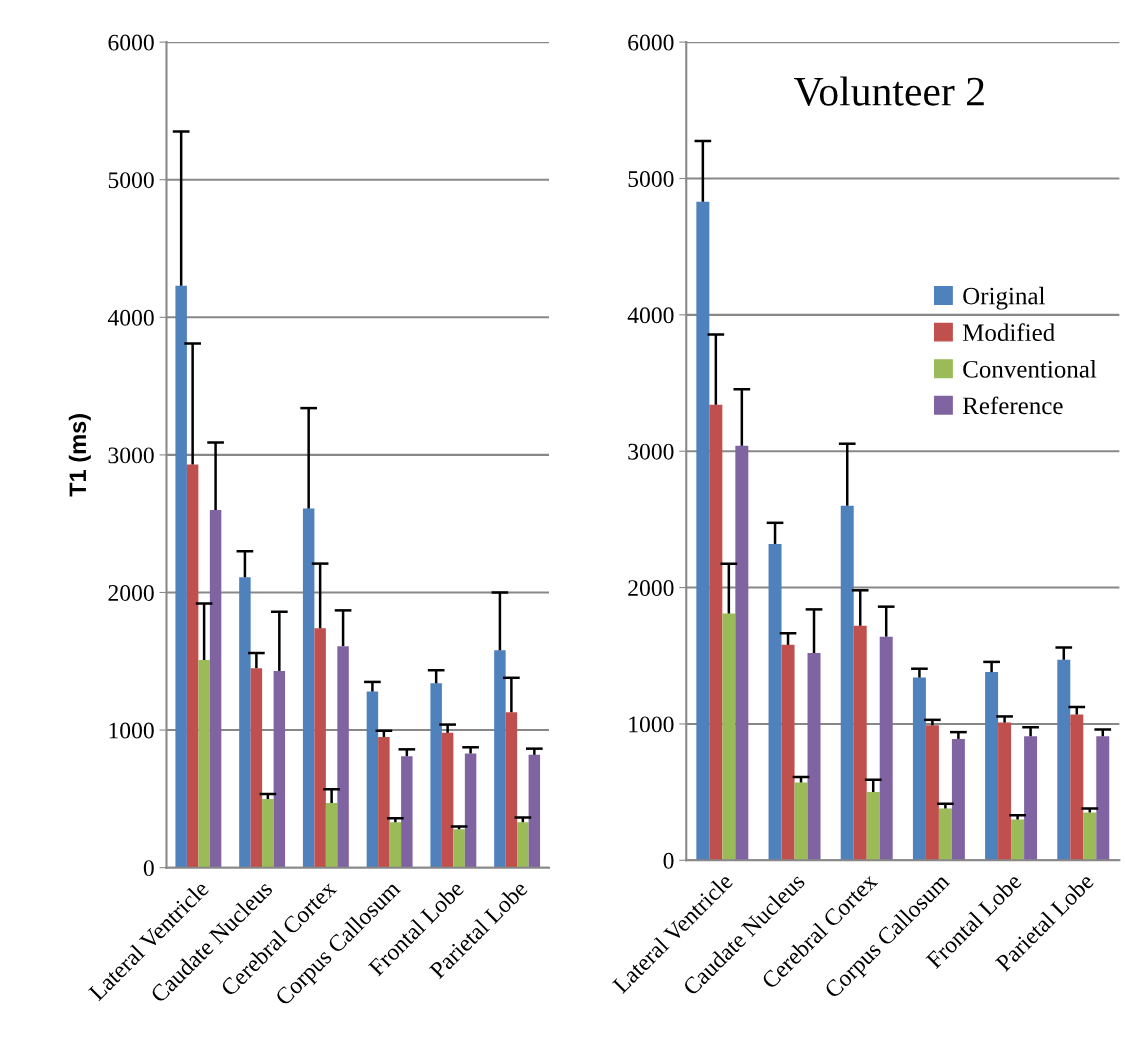  Describe the element at coordinates (79, 455) in the screenshot. I see `y-axis-title: T1 (ms)` at that location.